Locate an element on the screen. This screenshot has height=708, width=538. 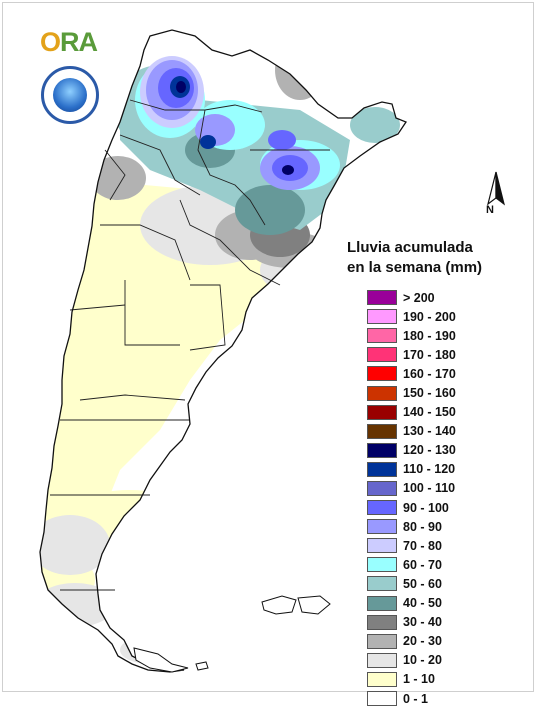
north-arrow-icon is located at coordinates (496, 188).